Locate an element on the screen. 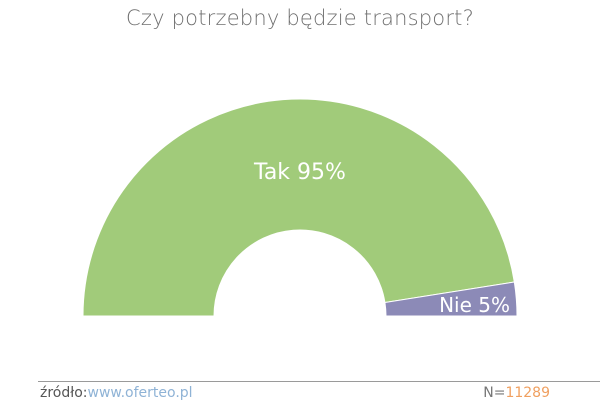 This screenshot has height=409, width=600. sample-size: N=11289 is located at coordinates (516, 393).